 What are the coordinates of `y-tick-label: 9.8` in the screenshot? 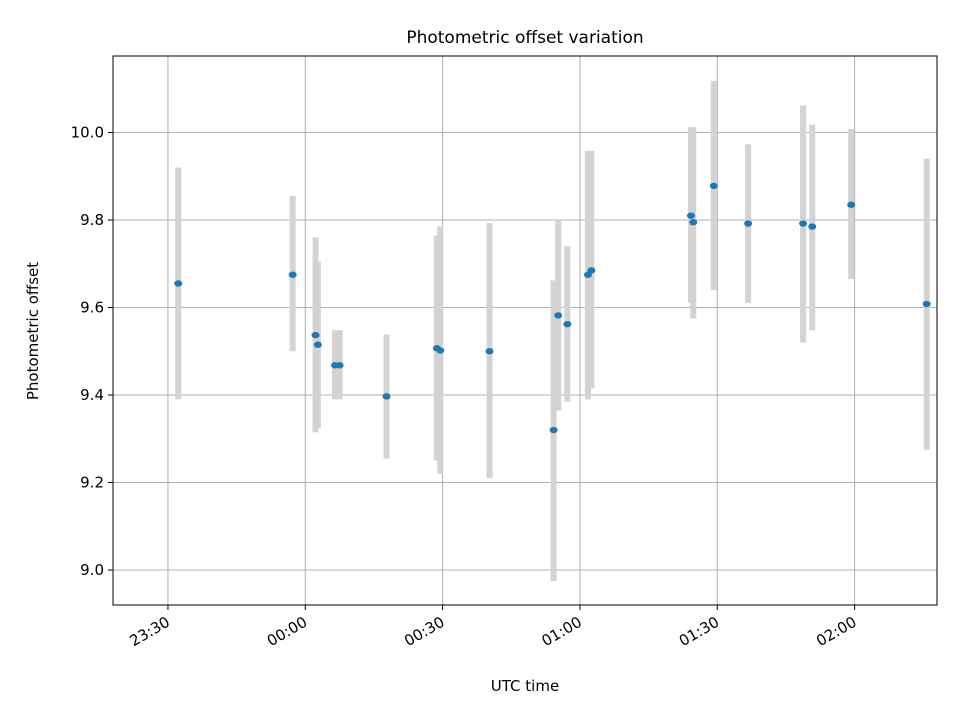 It's located at (92, 220).